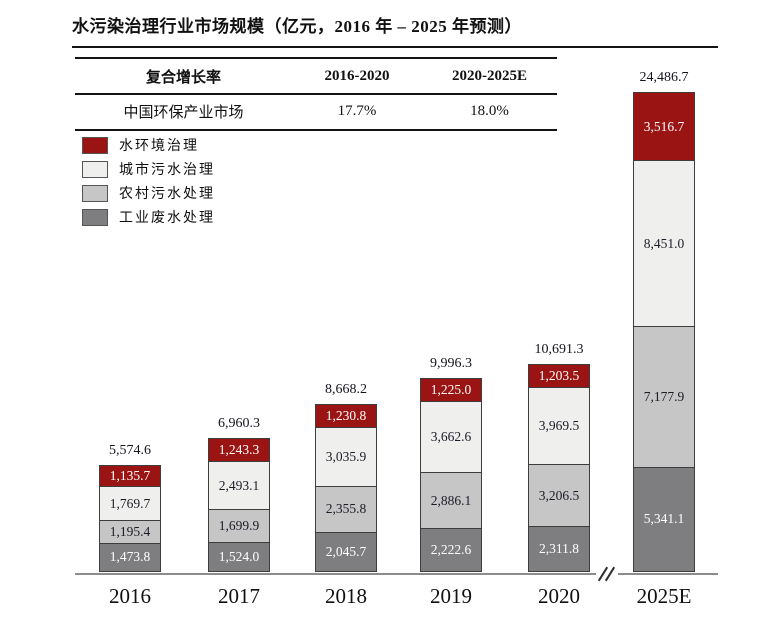  What do you see at coordinates (130, 451) in the screenshot?
I see `total-label-2016: 5,574.6` at bounding box center [130, 451].